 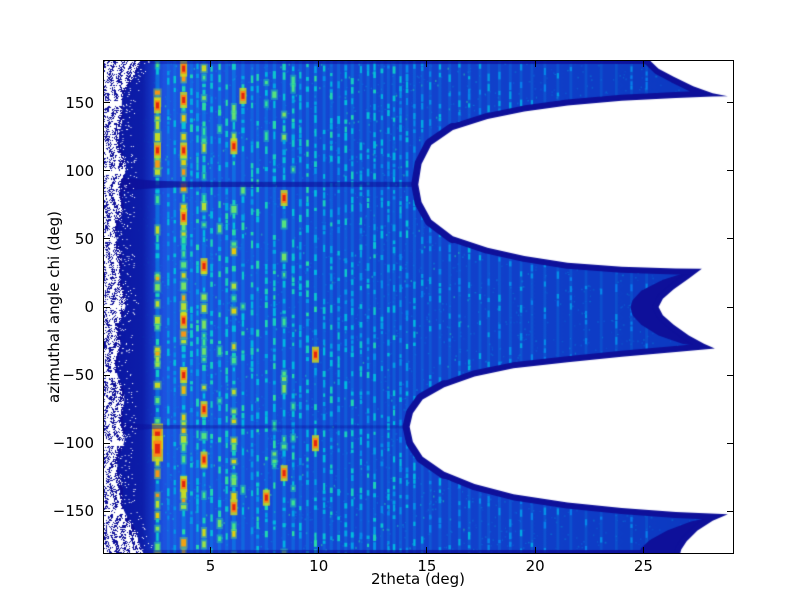 I want to click on x-tick-label: 15, so click(x=427, y=566).